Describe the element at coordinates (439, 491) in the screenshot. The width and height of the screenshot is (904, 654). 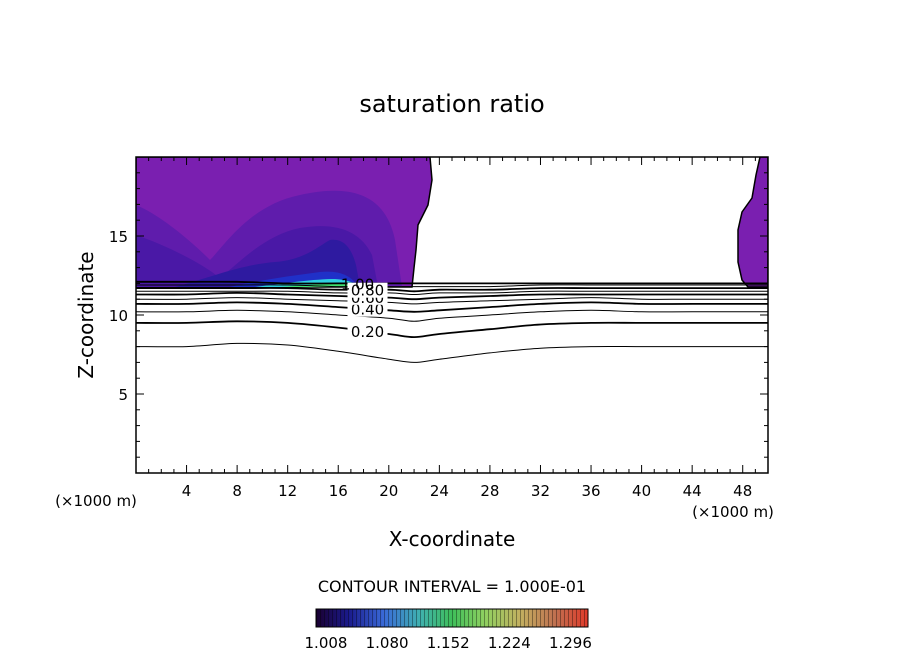
I see `x-tick-label: 24` at that location.